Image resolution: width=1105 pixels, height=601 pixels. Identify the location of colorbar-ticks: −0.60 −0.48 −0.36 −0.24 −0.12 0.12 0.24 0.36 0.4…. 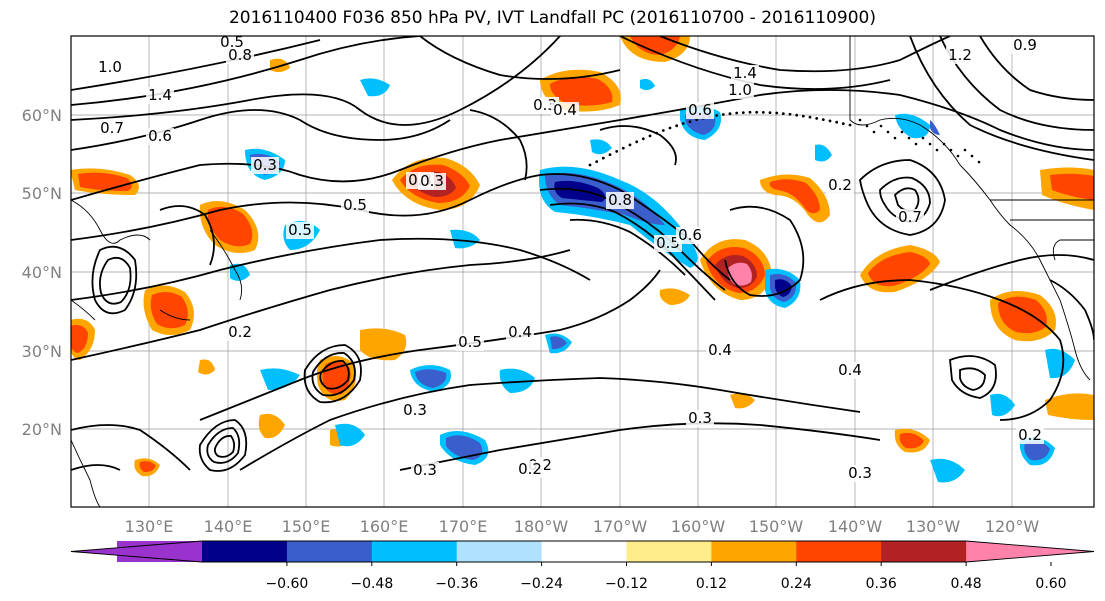
(666, 577).